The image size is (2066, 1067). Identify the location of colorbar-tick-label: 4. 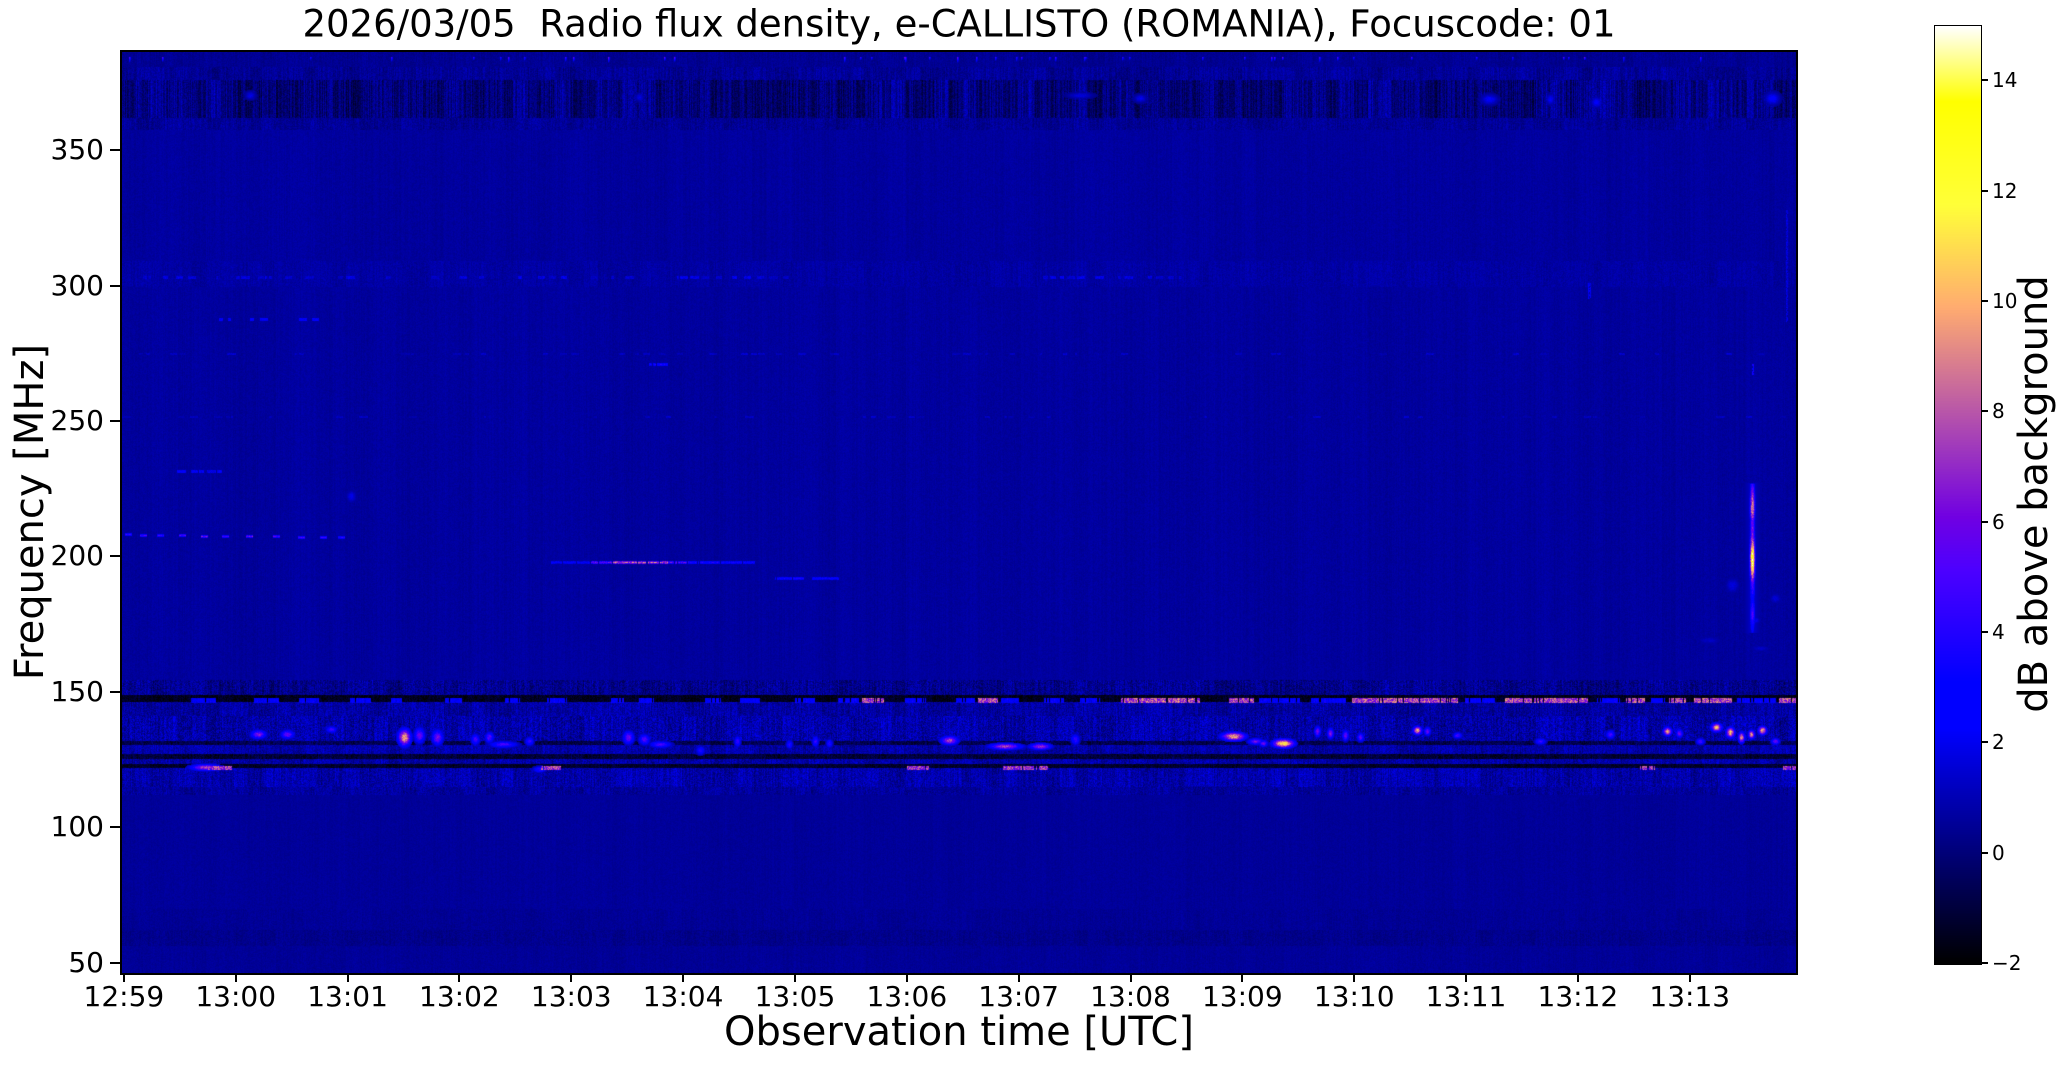
(1998, 631).